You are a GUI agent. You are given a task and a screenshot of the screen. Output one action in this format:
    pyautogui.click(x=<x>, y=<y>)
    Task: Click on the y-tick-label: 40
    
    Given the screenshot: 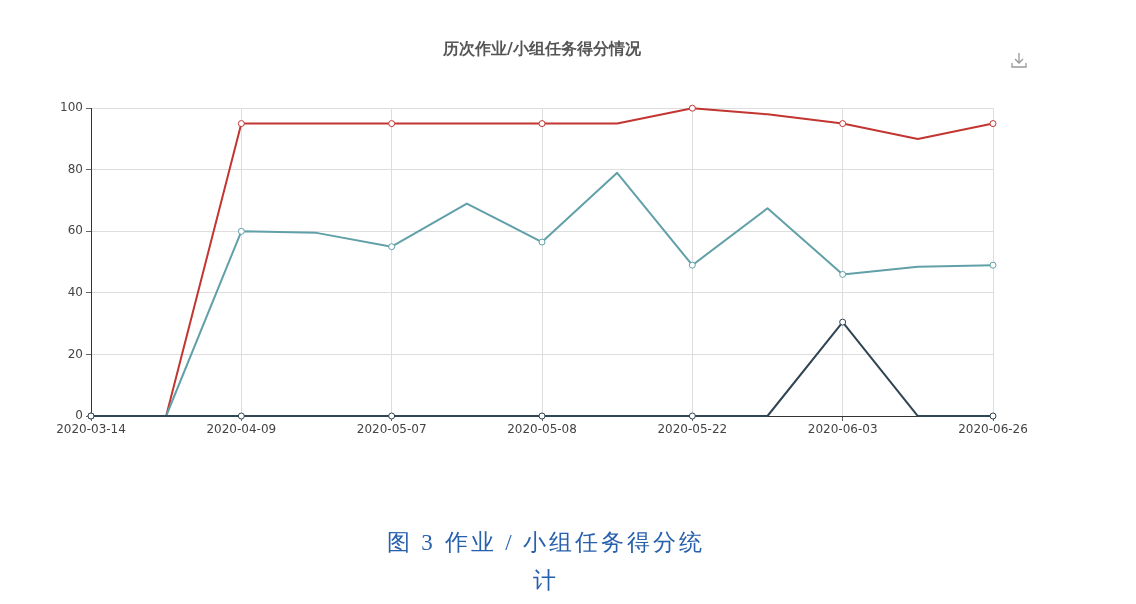 What is the action you would take?
    pyautogui.click(x=75, y=292)
    